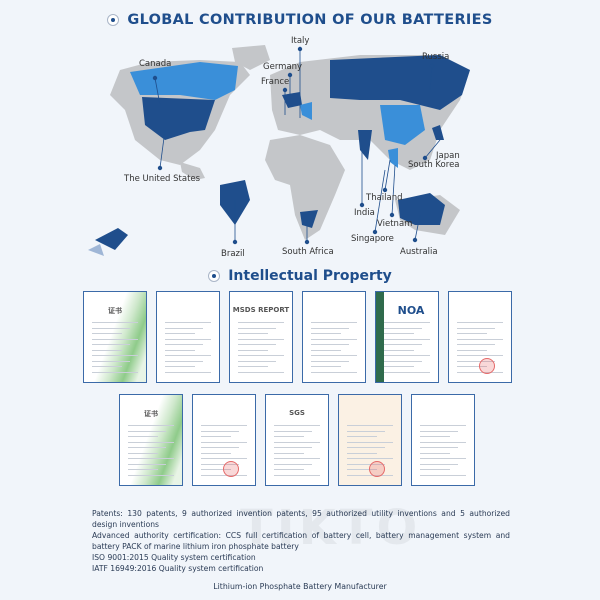  What do you see at coordinates (297, 440) in the screenshot?
I see `certificate-thumbnail: SGS` at bounding box center [297, 440].